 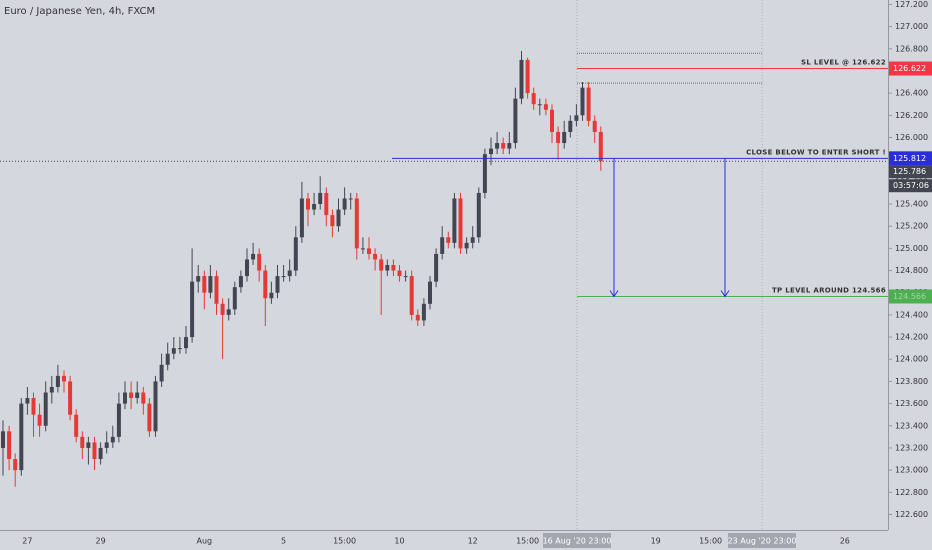 I want to click on last-price-box, so click(x=910, y=172).